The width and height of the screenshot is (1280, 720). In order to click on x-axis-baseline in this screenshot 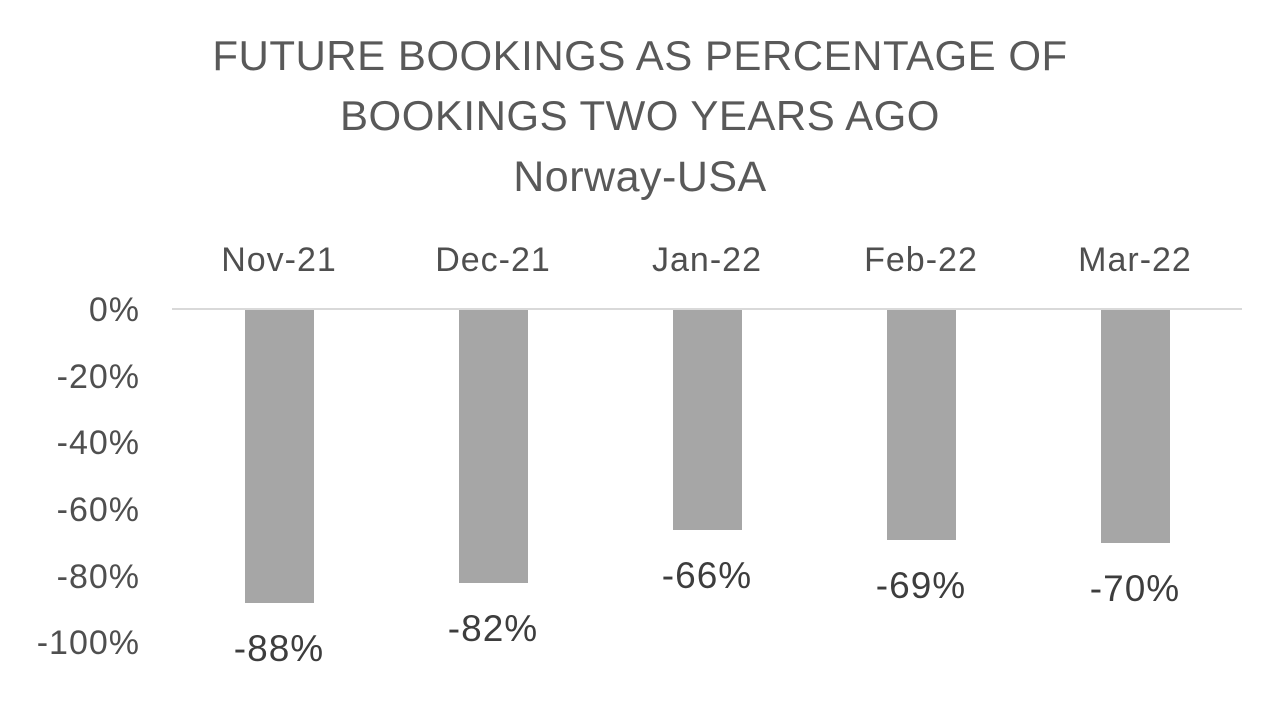, I will do `click(707, 309)`.